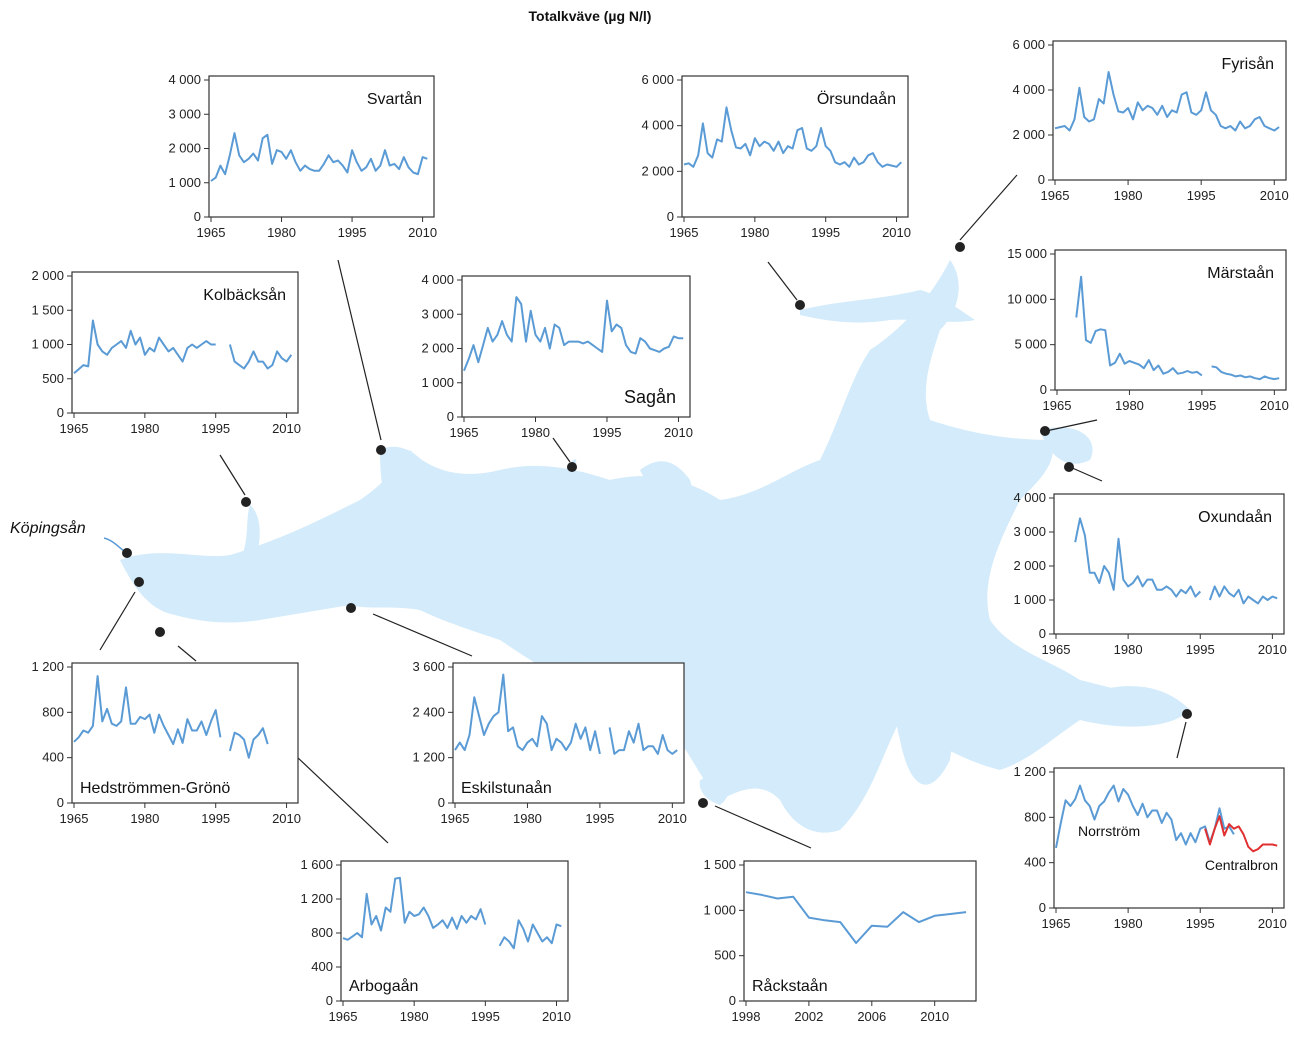 The width and height of the screenshot is (1294, 1037). I want to click on chart-title: Råckstaån, so click(790, 986).